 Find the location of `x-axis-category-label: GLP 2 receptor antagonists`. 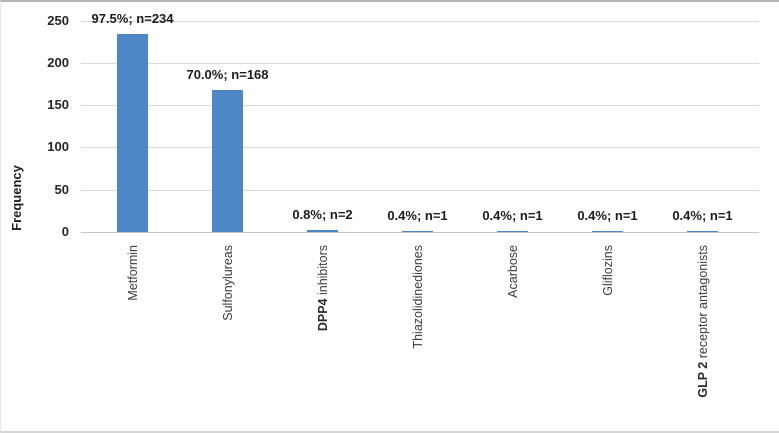

x-axis-category-label: GLP 2 receptor antagonists is located at coordinates (702, 321).